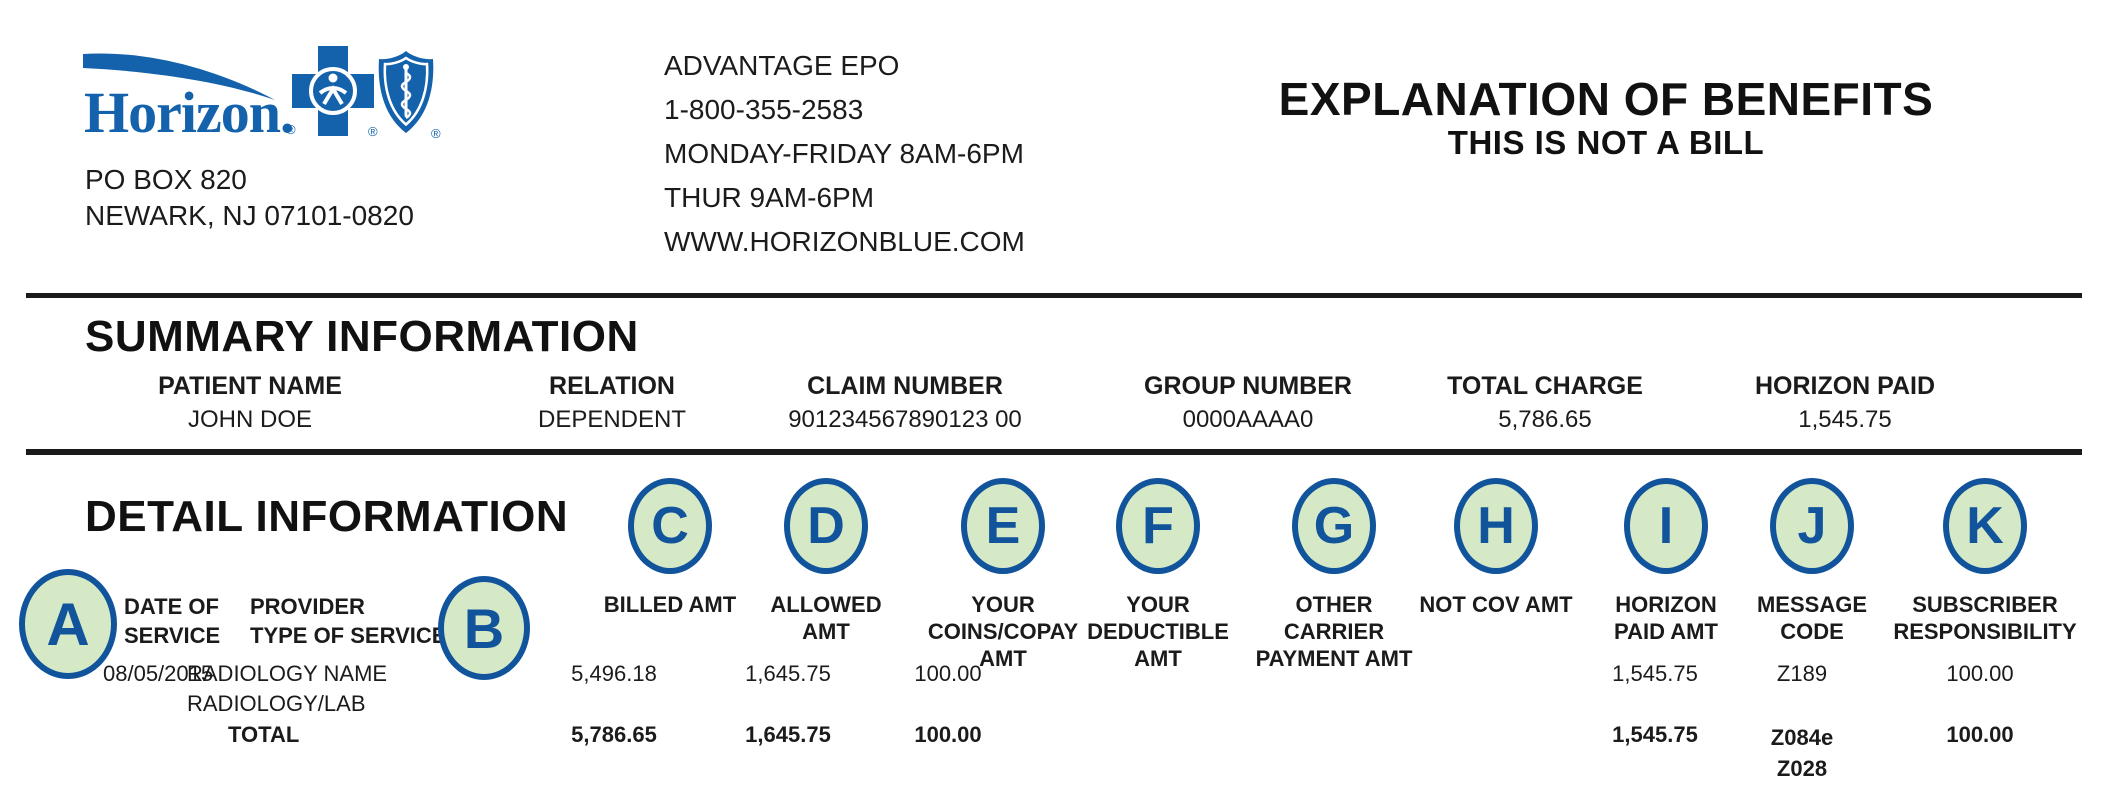 Image resolution: width=2108 pixels, height=801 pixels. What do you see at coordinates (1812, 618) in the screenshot?
I see `column-header: MESSAGE CODE` at bounding box center [1812, 618].